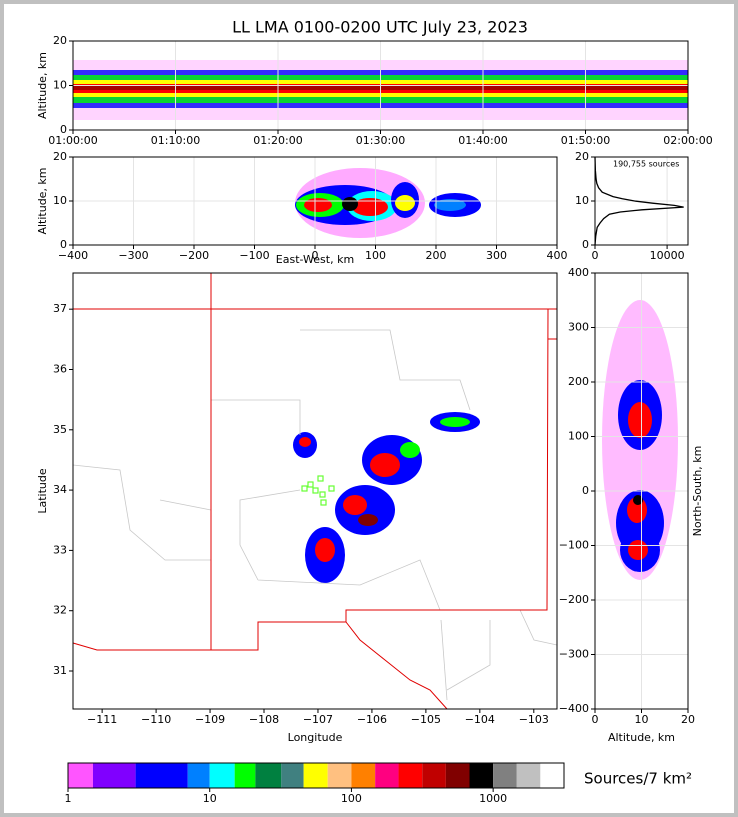 The width and height of the screenshot is (738, 817). I want to click on y-tick-label: −400, so click(574, 708).